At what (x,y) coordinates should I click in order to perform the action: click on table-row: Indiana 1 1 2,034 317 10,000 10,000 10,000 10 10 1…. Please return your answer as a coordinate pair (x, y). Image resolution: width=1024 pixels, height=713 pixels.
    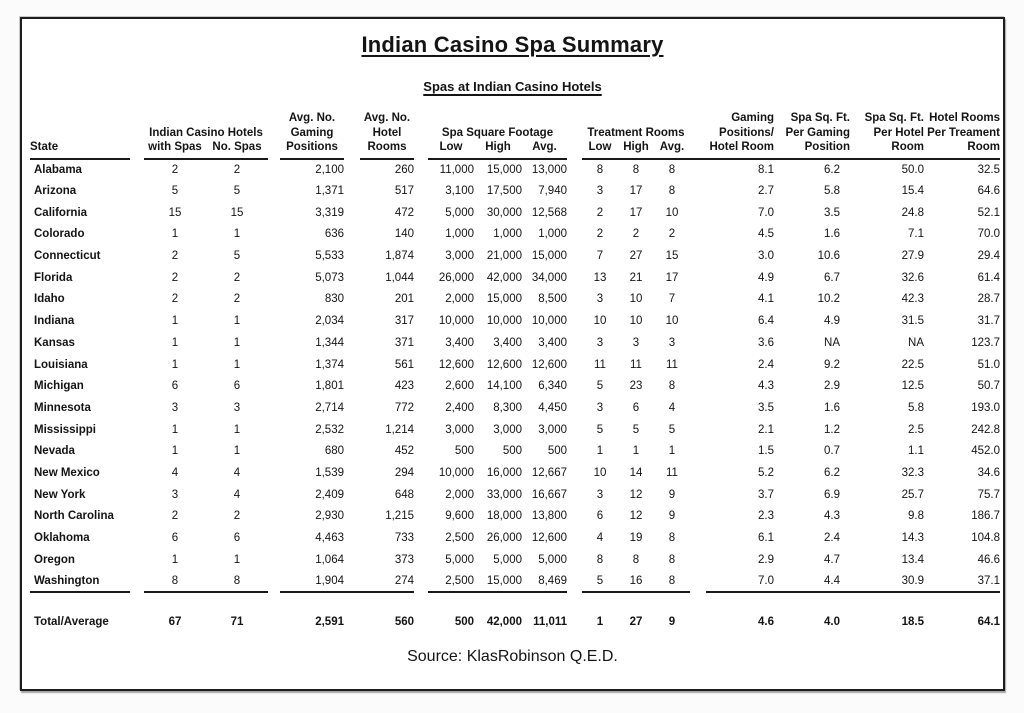
    Looking at the image, I should click on (515, 321).